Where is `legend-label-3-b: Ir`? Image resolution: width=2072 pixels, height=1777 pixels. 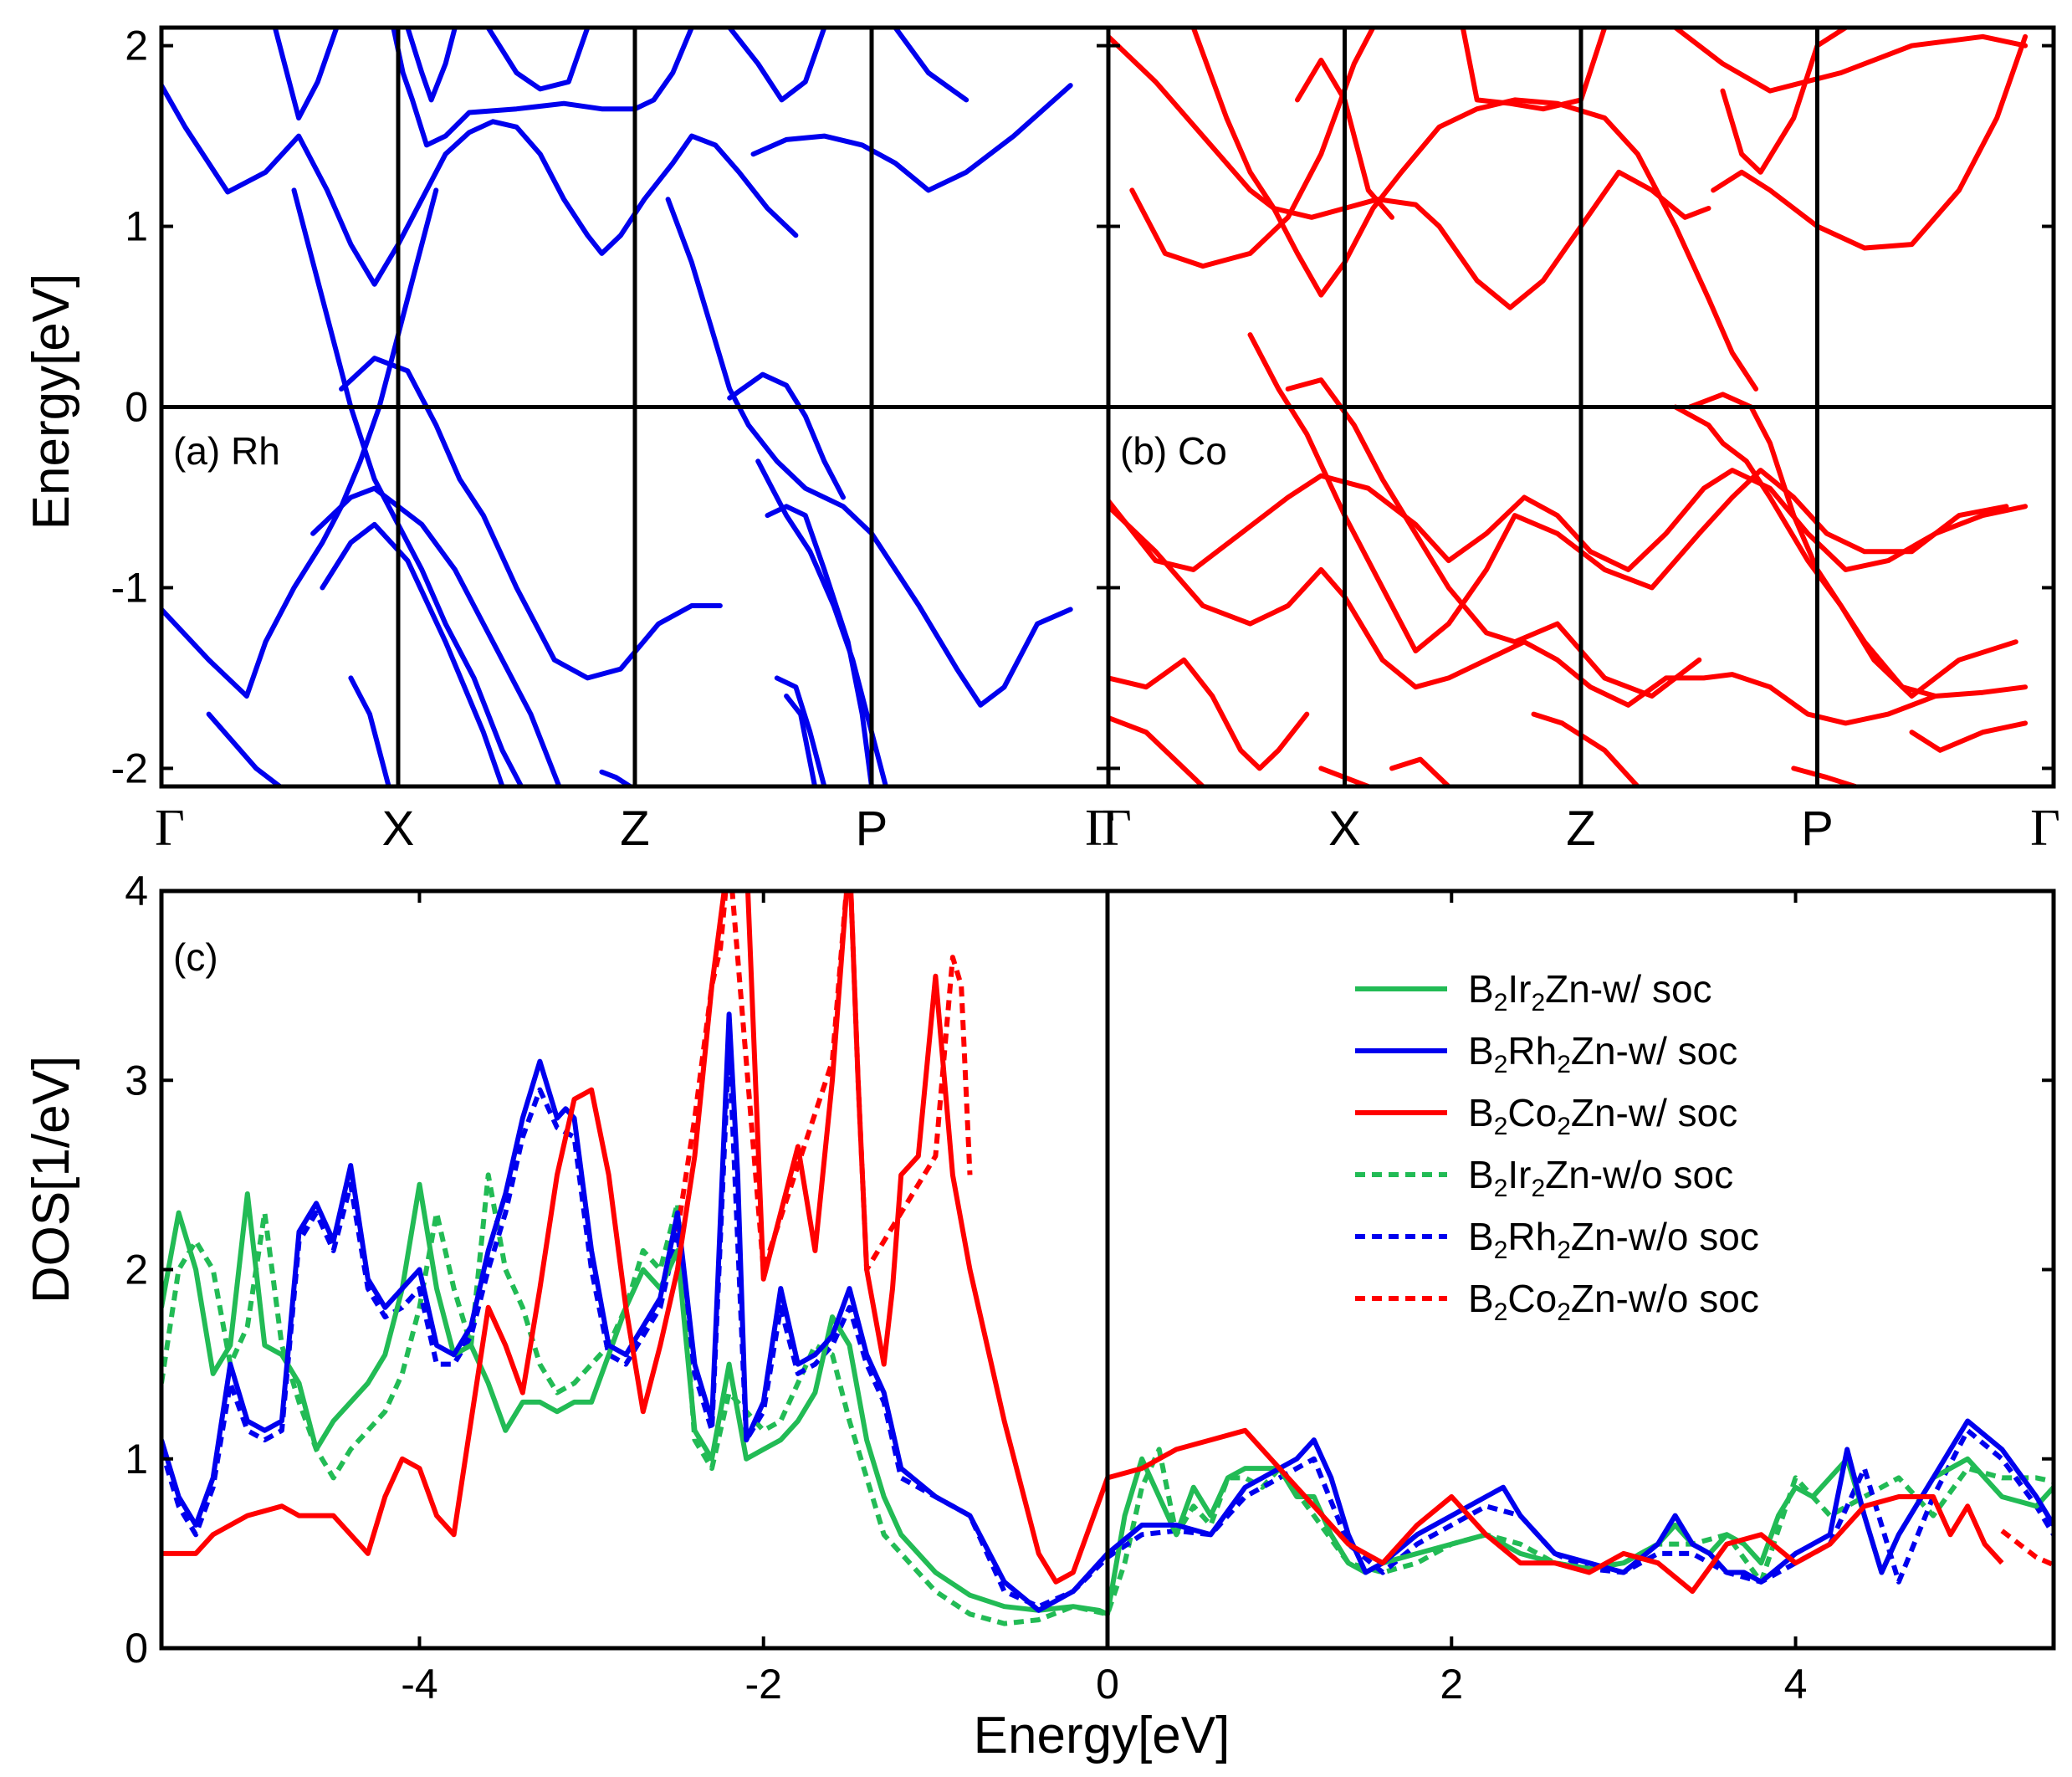
legend-label-3-b: Ir is located at coordinates (1519, 1174).